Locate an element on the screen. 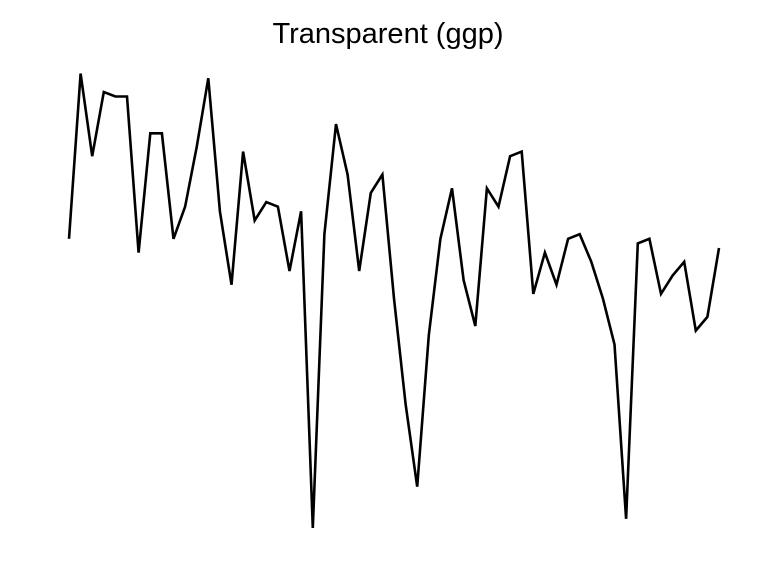 The width and height of the screenshot is (768, 576). chart-title: Transparent (ggp) is located at coordinates (387, 34).